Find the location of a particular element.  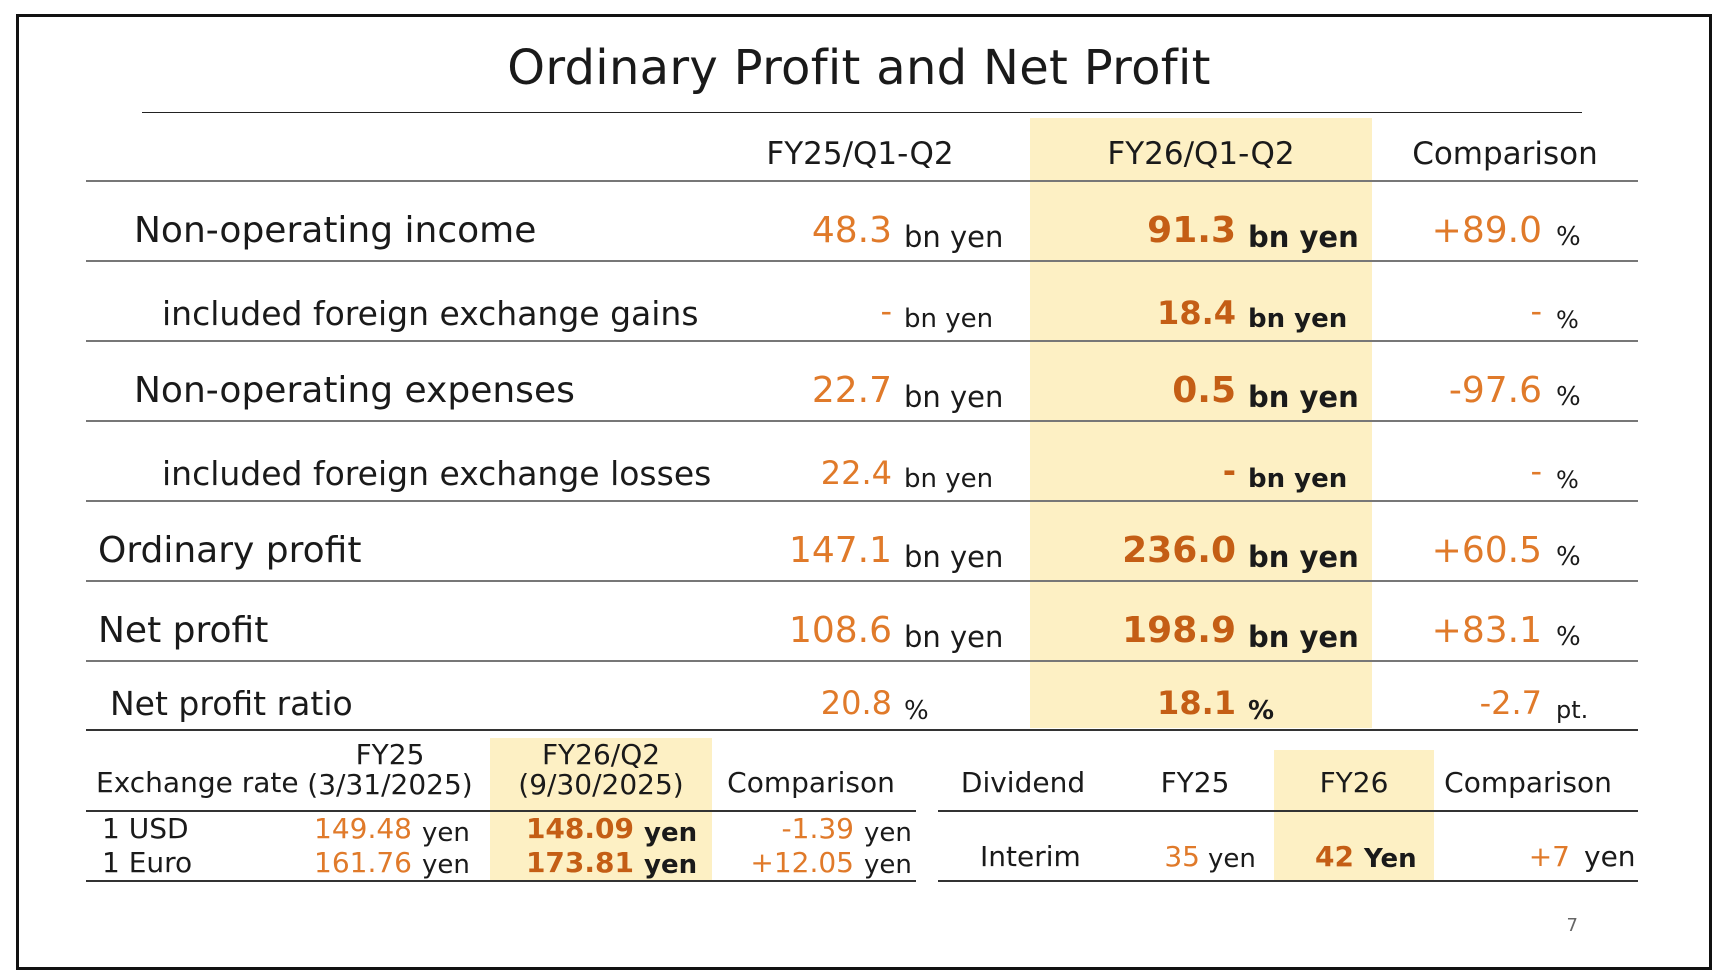

dividend-fy26-unit: Yen is located at coordinates (1390, 859).